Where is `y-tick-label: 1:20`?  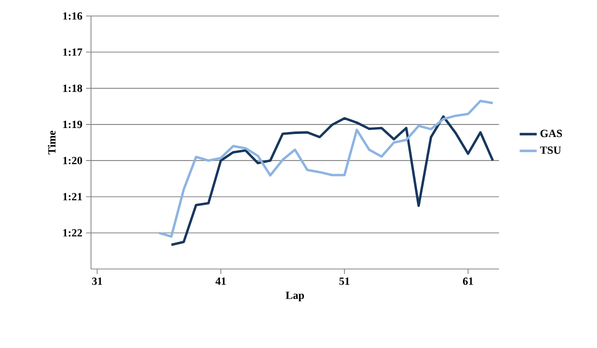
y-tick-label: 1:20 is located at coordinates (72, 160).